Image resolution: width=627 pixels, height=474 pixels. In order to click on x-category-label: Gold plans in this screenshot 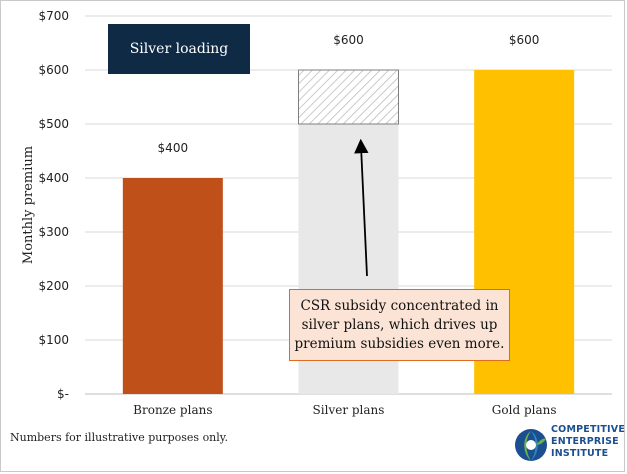, I will do `click(524, 410)`.